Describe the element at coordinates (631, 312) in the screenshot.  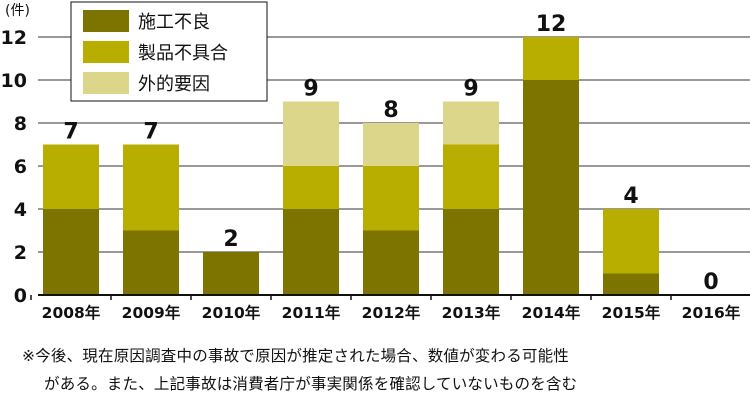
I see `x-tick-label: 2015年` at that location.